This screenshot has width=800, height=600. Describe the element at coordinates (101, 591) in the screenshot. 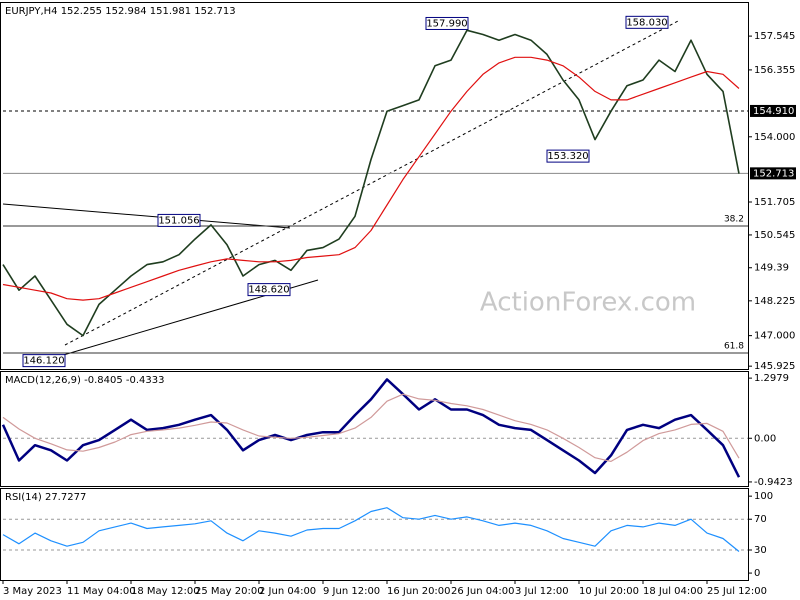

I see `x-tick-label: 11 May 04:00` at that location.